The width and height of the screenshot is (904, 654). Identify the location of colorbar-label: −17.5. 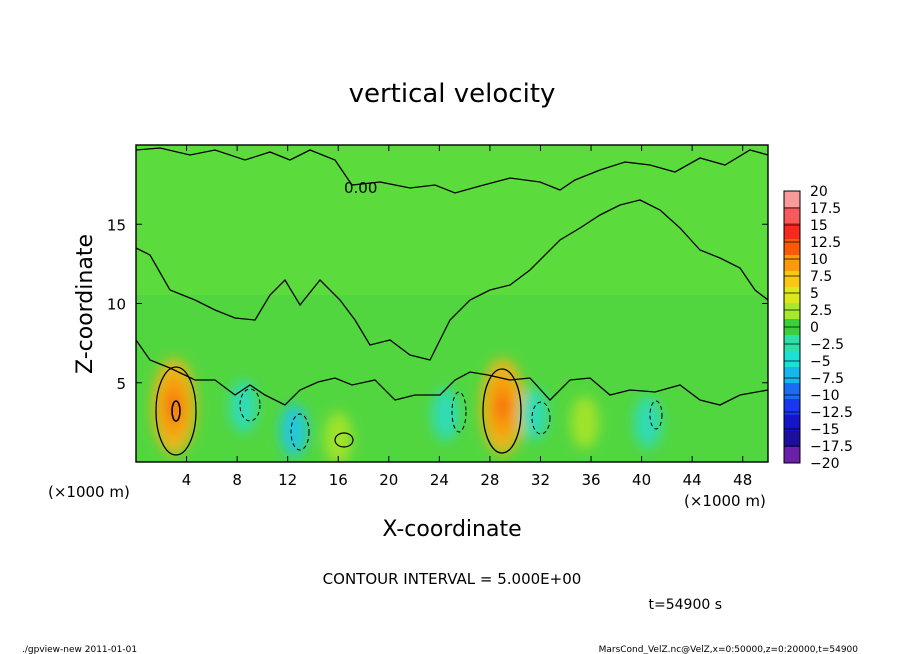
(831, 447).